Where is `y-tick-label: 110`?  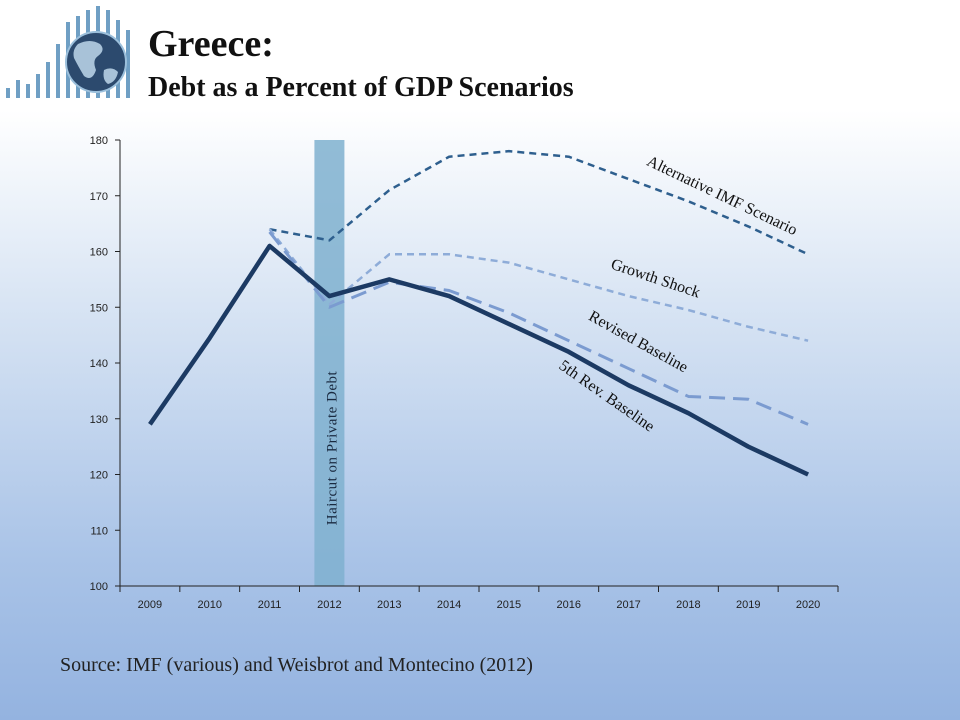 y-tick-label: 110 is located at coordinates (99, 531).